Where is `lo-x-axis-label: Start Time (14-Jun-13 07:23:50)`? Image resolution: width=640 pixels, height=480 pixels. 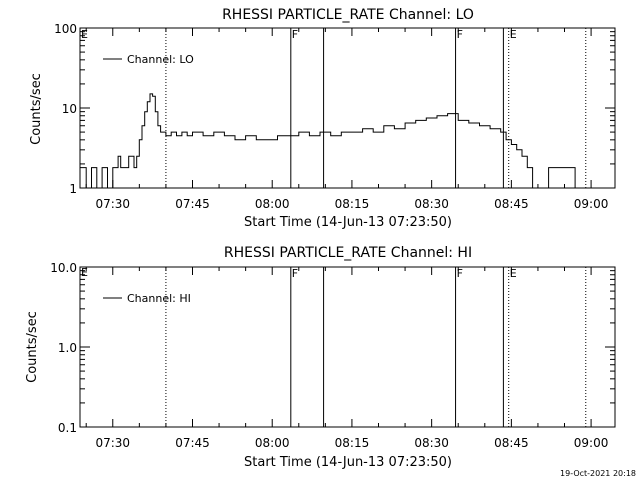
lo-x-axis-label: Start Time (14-Jun-13 07:23:50) is located at coordinates (348, 222).